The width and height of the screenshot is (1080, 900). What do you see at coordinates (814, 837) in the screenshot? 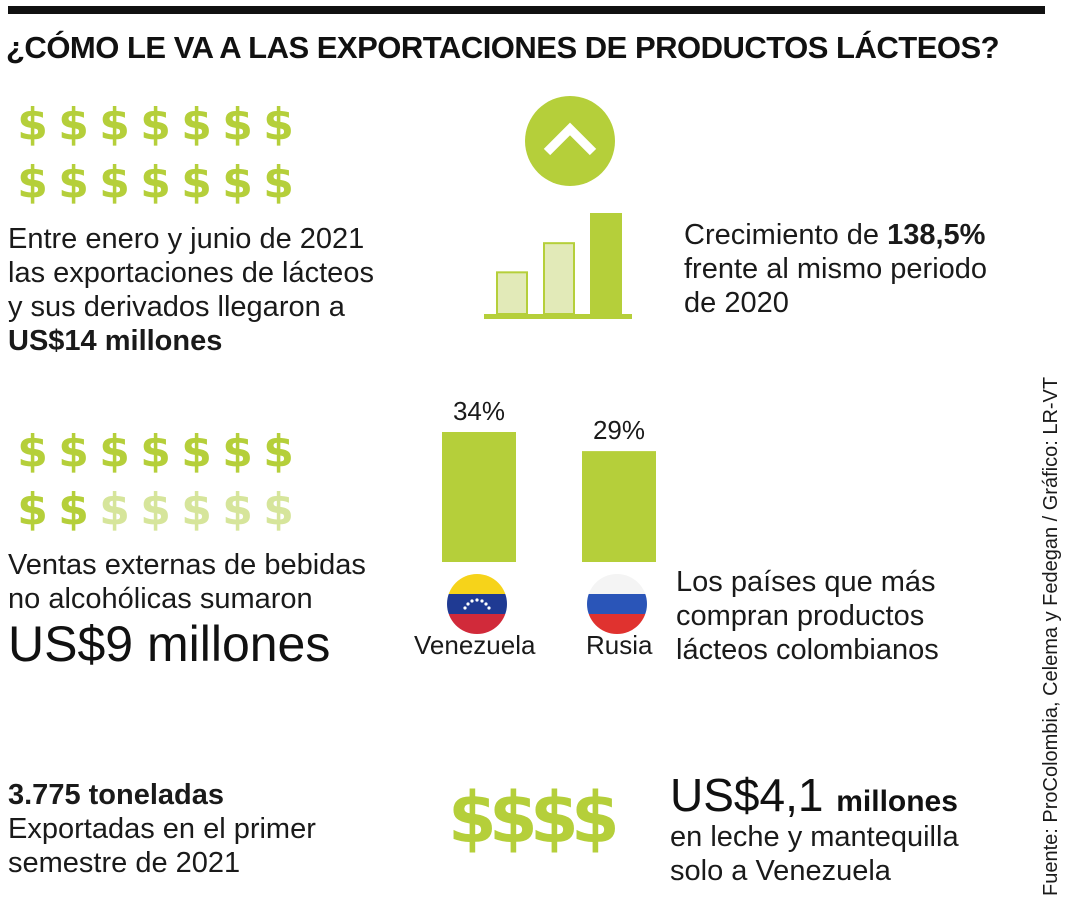
I see `venezuela-sales-line-1: en leche y mantequilla` at bounding box center [814, 837].